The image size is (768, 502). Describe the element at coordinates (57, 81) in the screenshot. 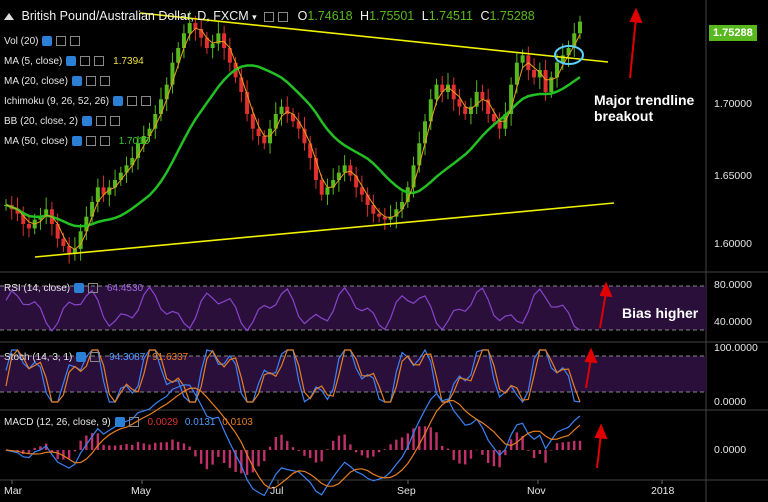

I see `indicator-ma20: MA (20, close)` at that location.